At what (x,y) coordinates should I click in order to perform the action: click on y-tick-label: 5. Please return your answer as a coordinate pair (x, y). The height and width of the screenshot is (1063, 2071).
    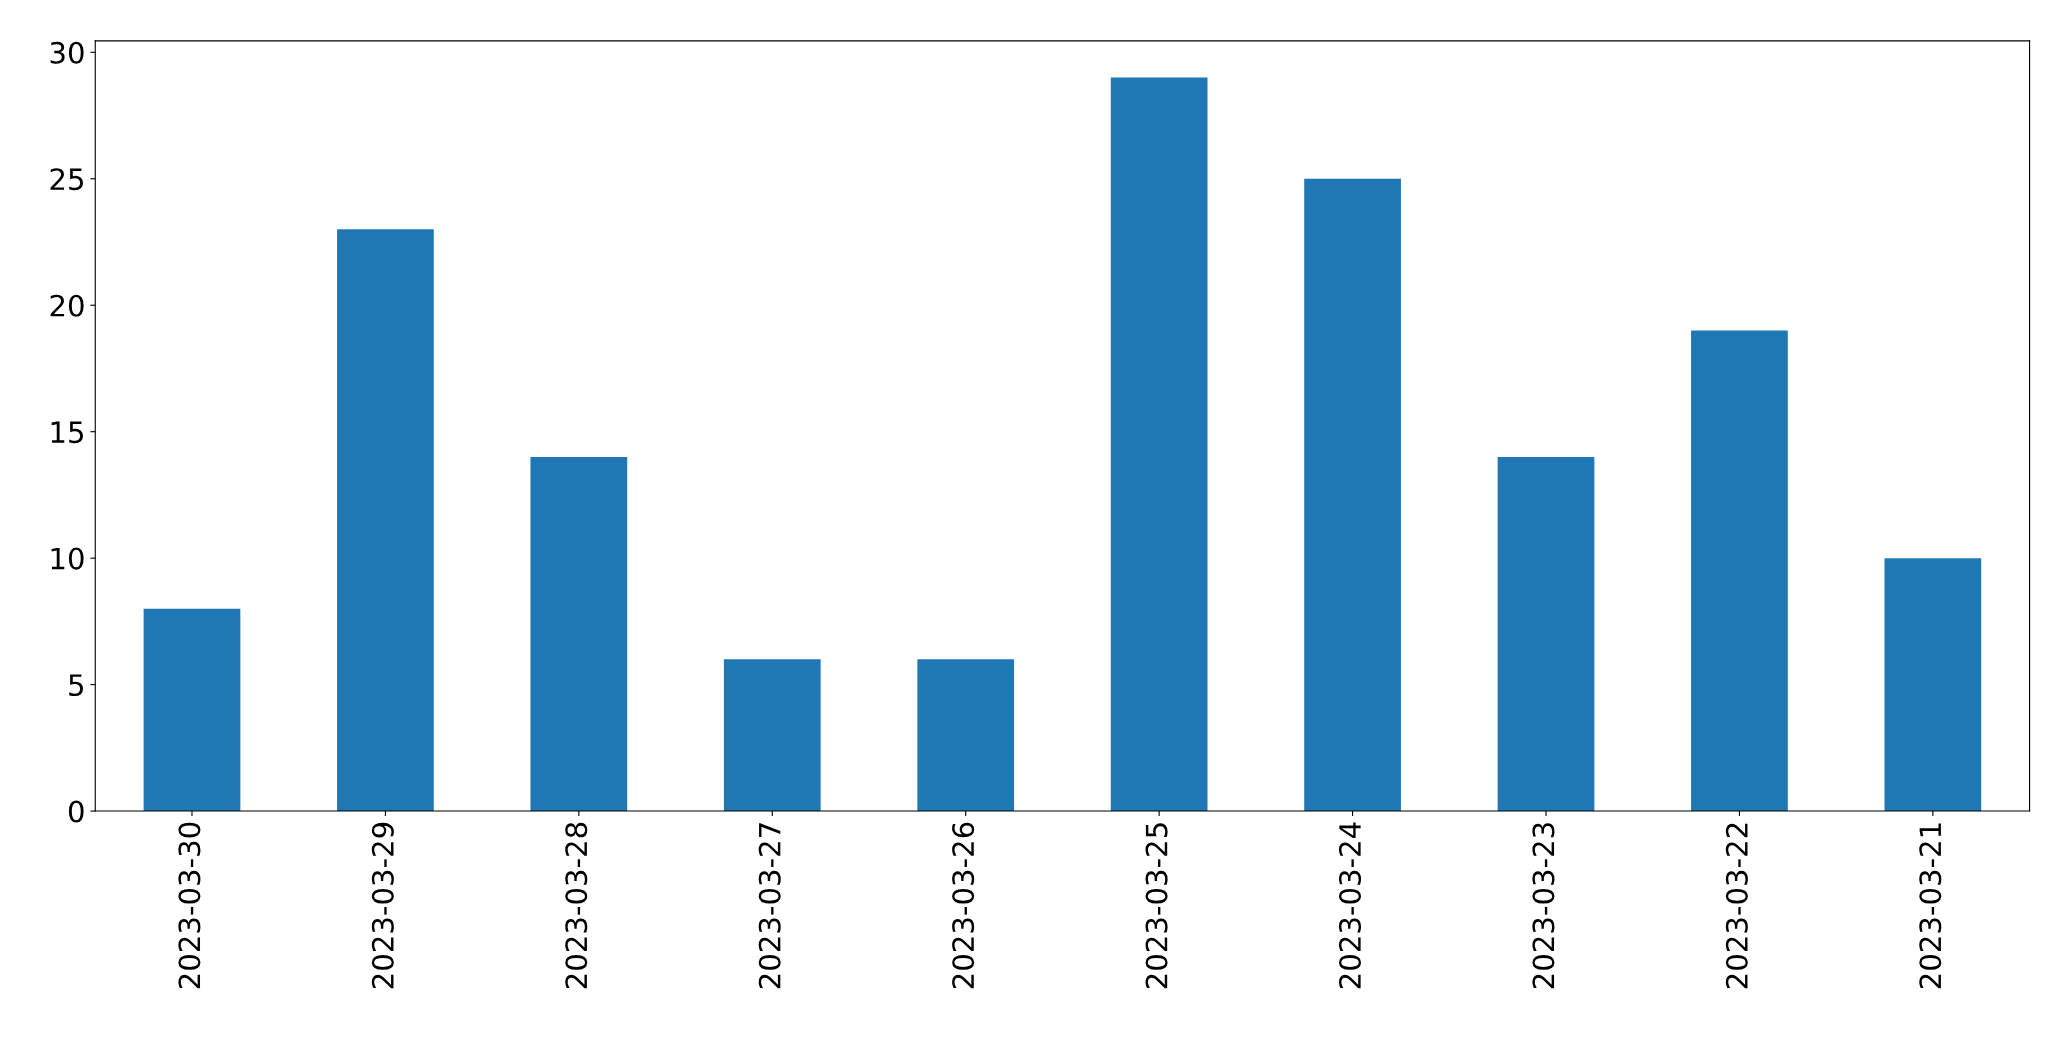
    Looking at the image, I should click on (76, 685).